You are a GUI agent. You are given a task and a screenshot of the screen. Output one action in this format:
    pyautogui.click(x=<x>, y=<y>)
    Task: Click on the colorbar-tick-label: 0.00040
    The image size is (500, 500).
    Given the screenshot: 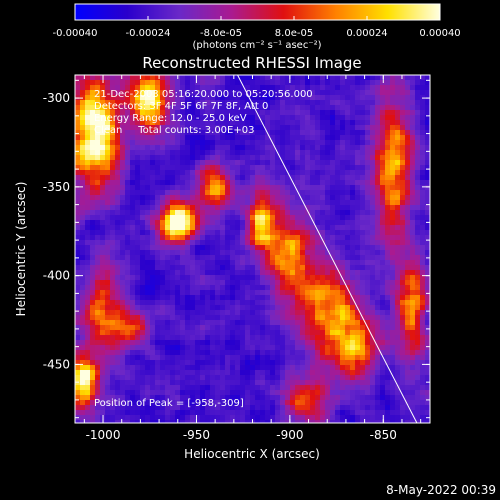 What is the action you would take?
    pyautogui.click(x=439, y=33)
    